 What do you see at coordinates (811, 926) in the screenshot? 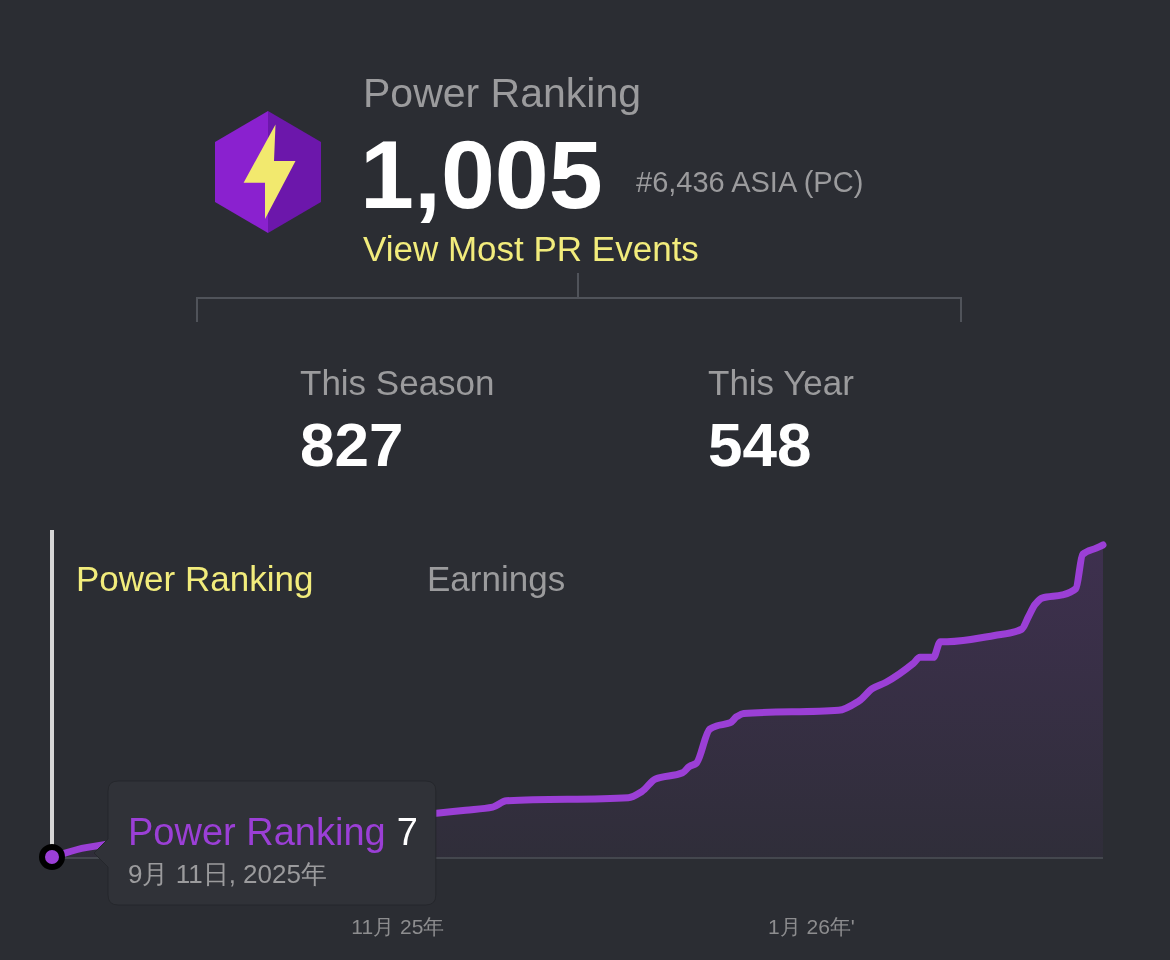
I see `x-tick-label: 1月 26年'` at bounding box center [811, 926].